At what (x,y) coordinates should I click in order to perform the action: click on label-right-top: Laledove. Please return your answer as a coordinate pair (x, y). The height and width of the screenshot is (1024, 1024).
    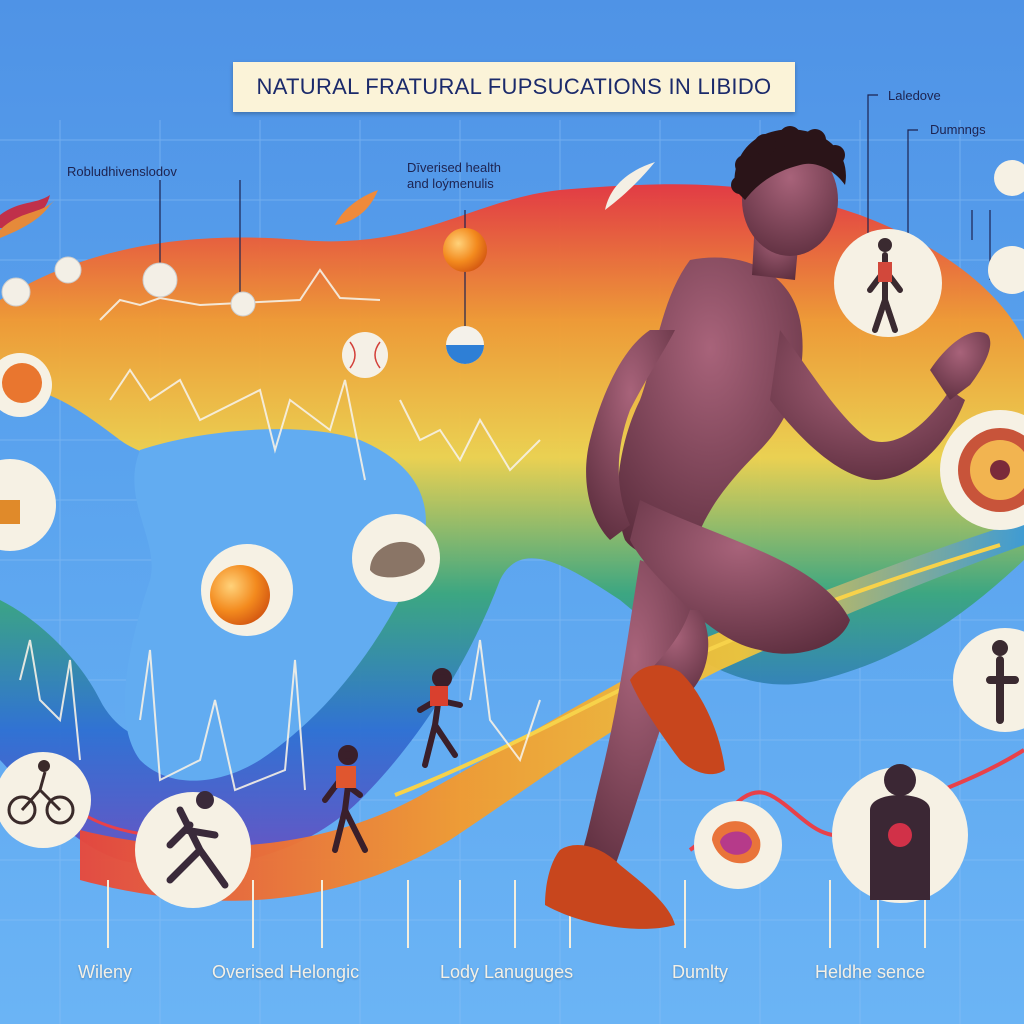
    Looking at the image, I should click on (914, 95).